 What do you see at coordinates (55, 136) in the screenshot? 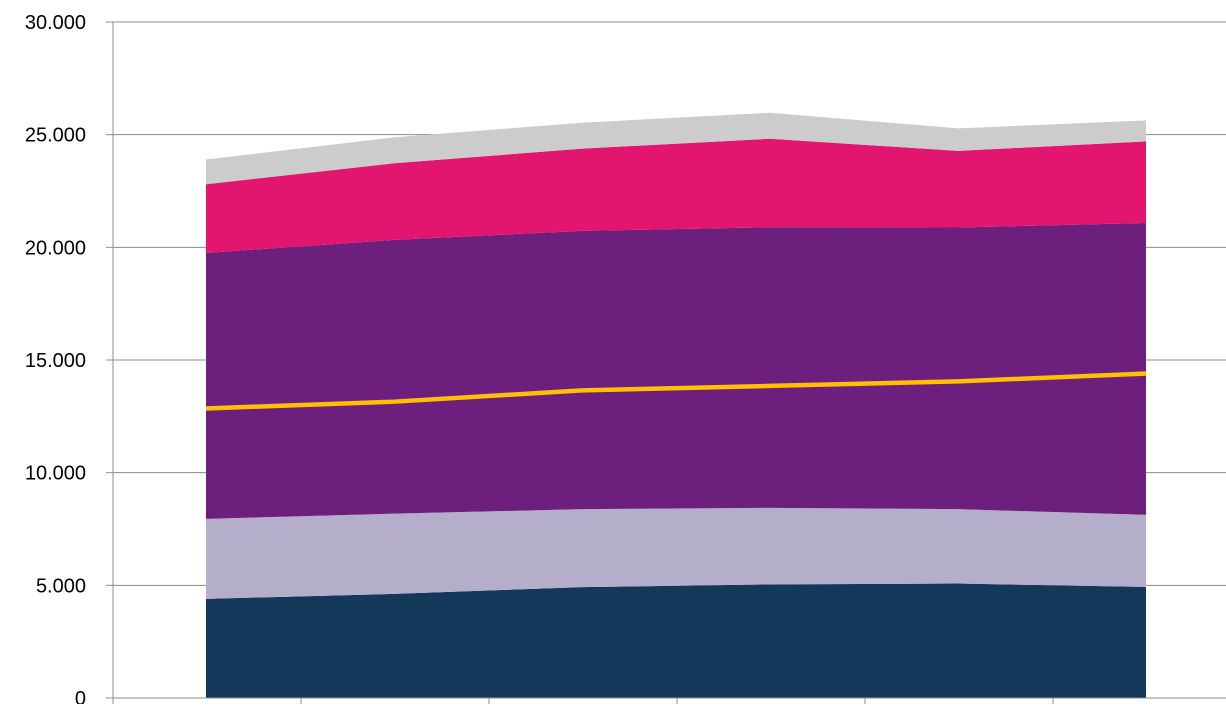
I see `y-tick-label: 25.000` at bounding box center [55, 136].